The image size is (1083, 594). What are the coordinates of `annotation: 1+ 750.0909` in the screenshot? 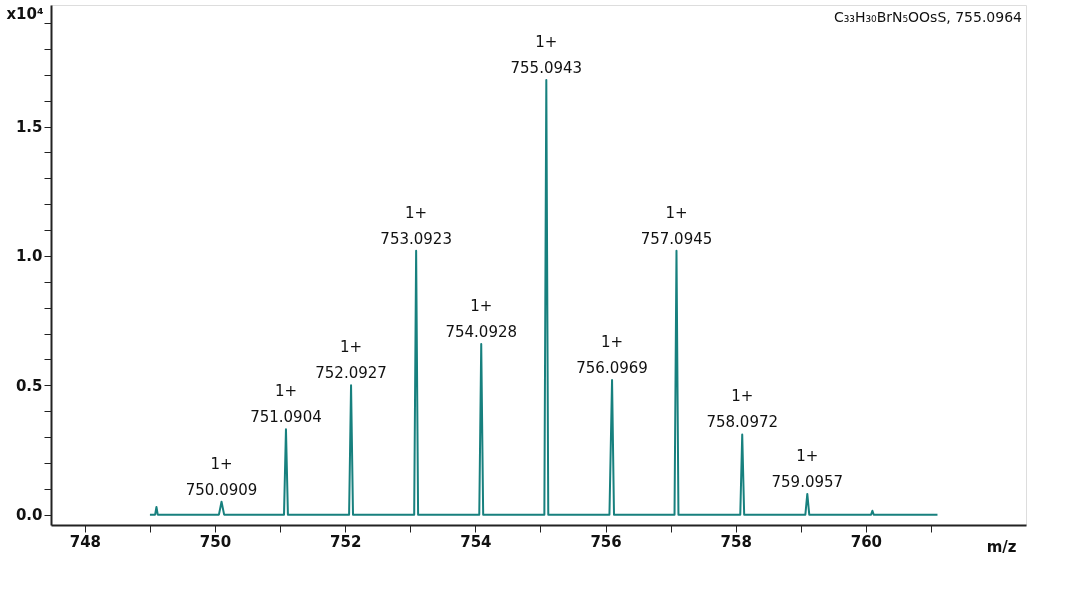 It's located at (221, 476).